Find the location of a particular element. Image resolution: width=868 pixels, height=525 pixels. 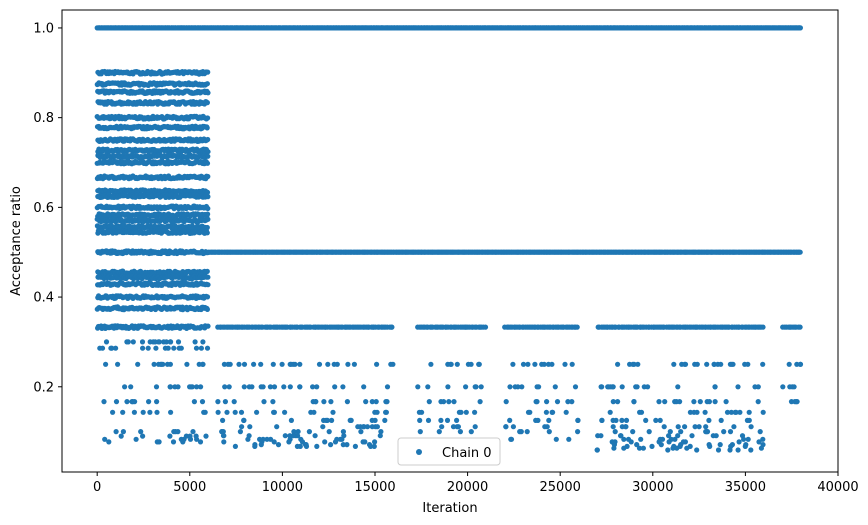

legend-marker is located at coordinates (419, 452).